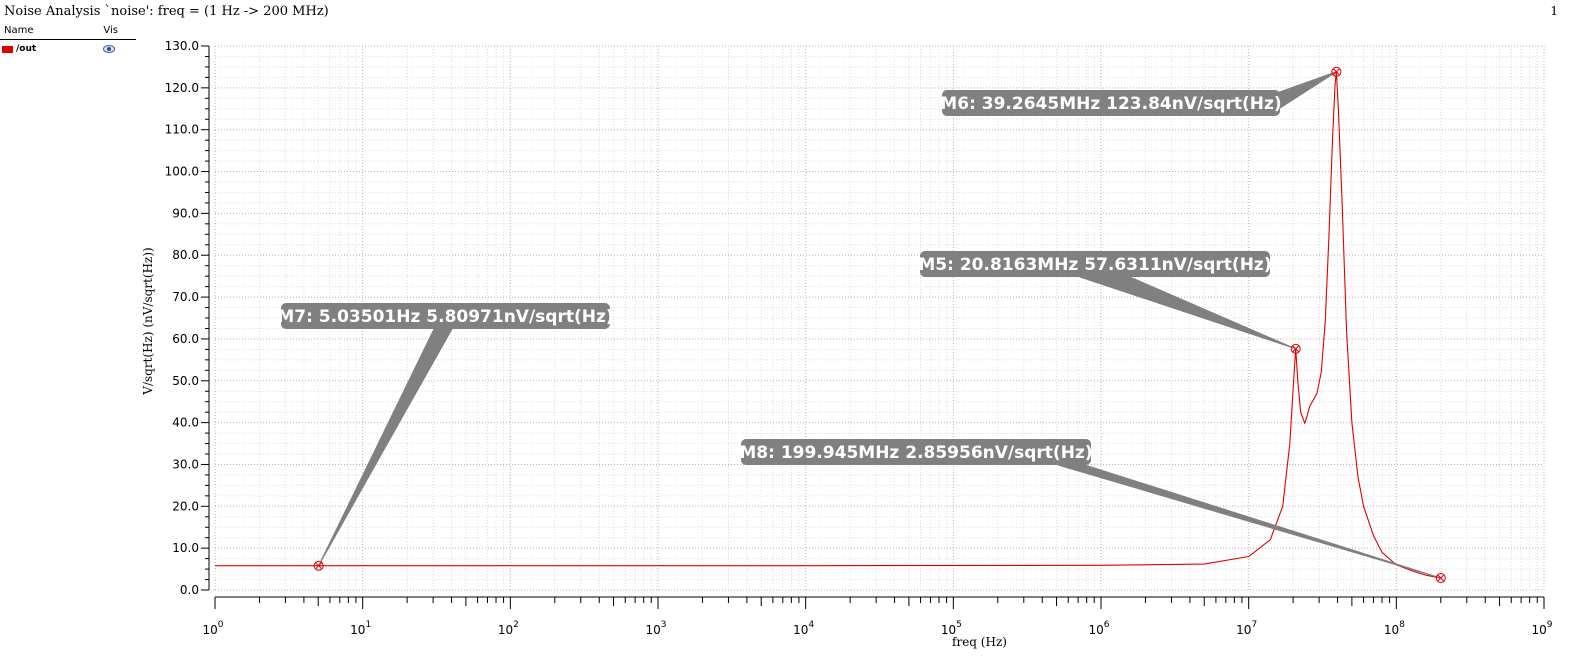 The width and height of the screenshot is (1596, 665). Describe the element at coordinates (185, 423) in the screenshot. I see `y-tick-label: 40.0` at that location.